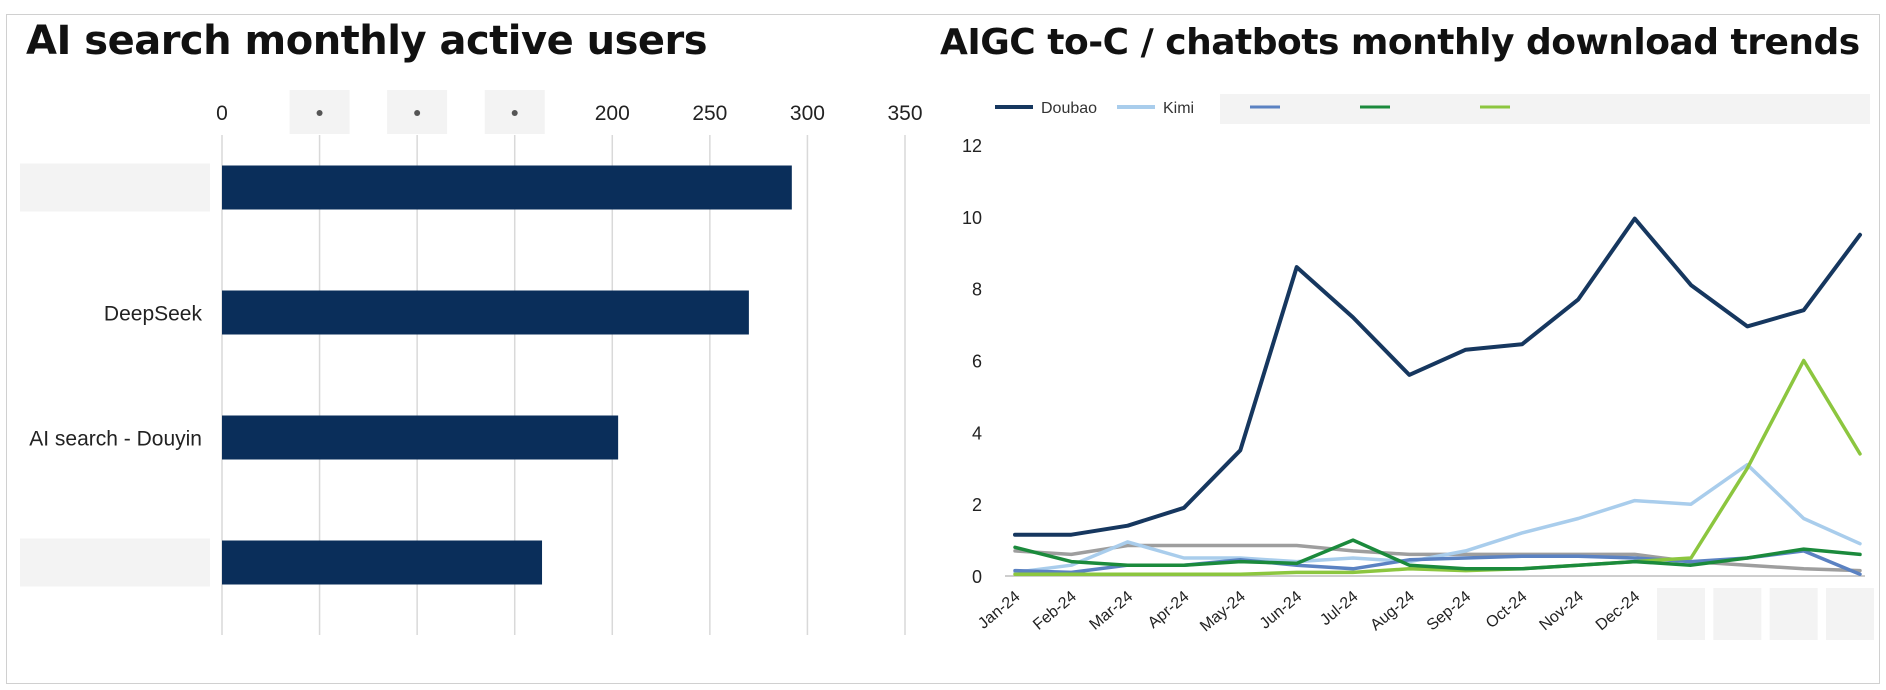 The image size is (1886, 690). I want to click on x-tick-label: Jan-24, so click(999, 610).